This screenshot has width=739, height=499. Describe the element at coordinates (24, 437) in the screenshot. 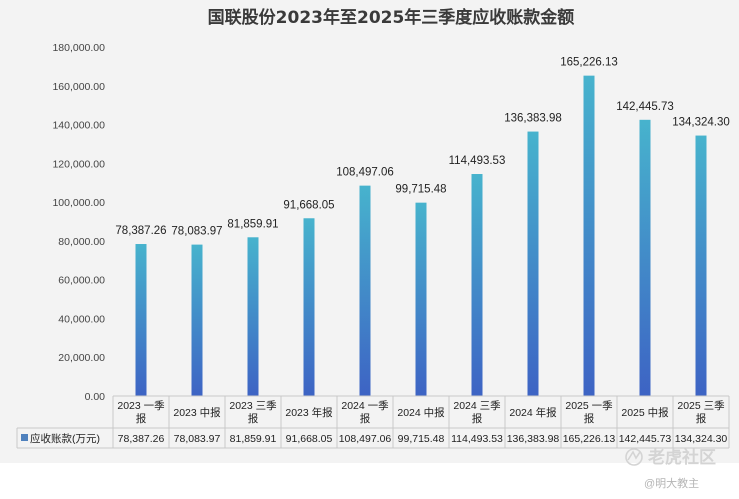

I see `legend-swatch` at that location.